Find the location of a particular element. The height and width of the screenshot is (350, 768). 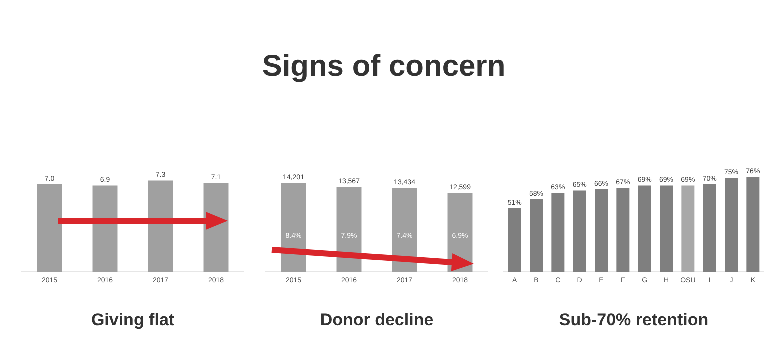

text: Signs of concern is located at coordinates (384, 66).